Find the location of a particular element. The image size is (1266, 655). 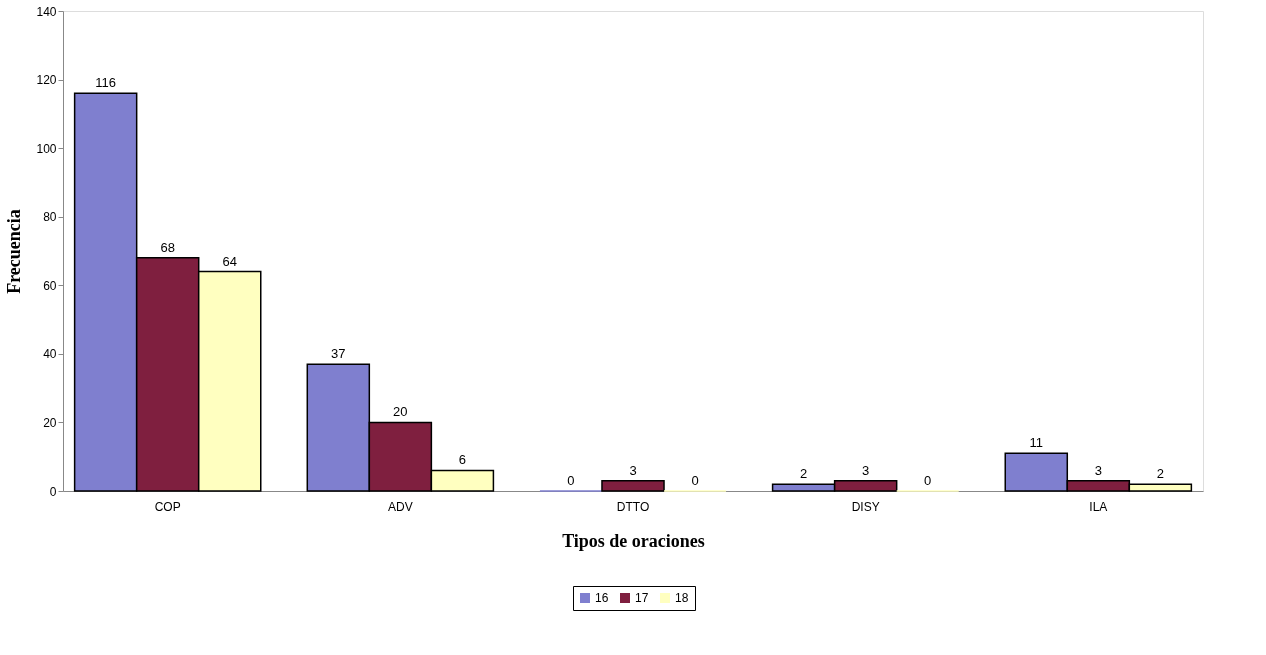

y-tick-label: 140 is located at coordinates (46, 11).